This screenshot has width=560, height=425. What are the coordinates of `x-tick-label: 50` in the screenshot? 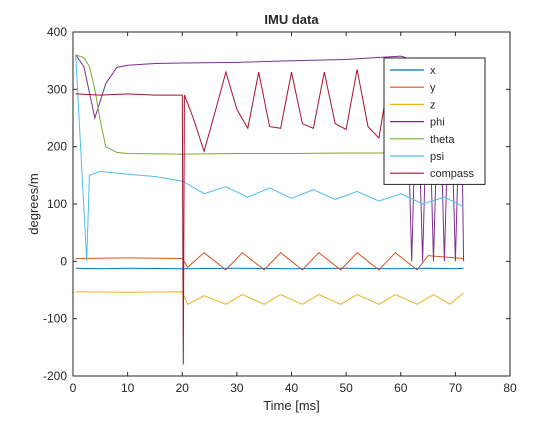 It's located at (346, 388).